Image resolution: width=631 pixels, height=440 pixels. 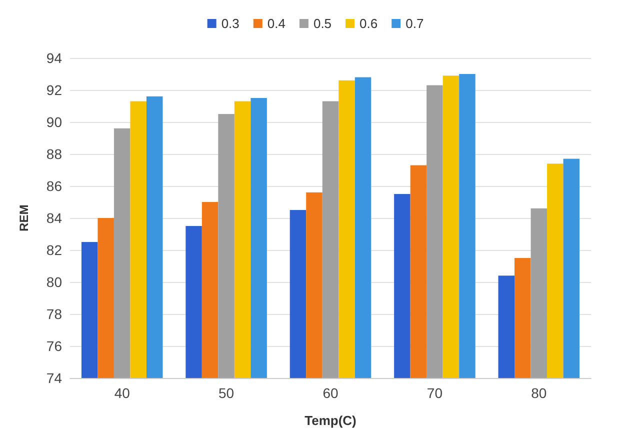 What do you see at coordinates (330, 420) in the screenshot?
I see `x-axis-title: Temp(C)` at bounding box center [330, 420].